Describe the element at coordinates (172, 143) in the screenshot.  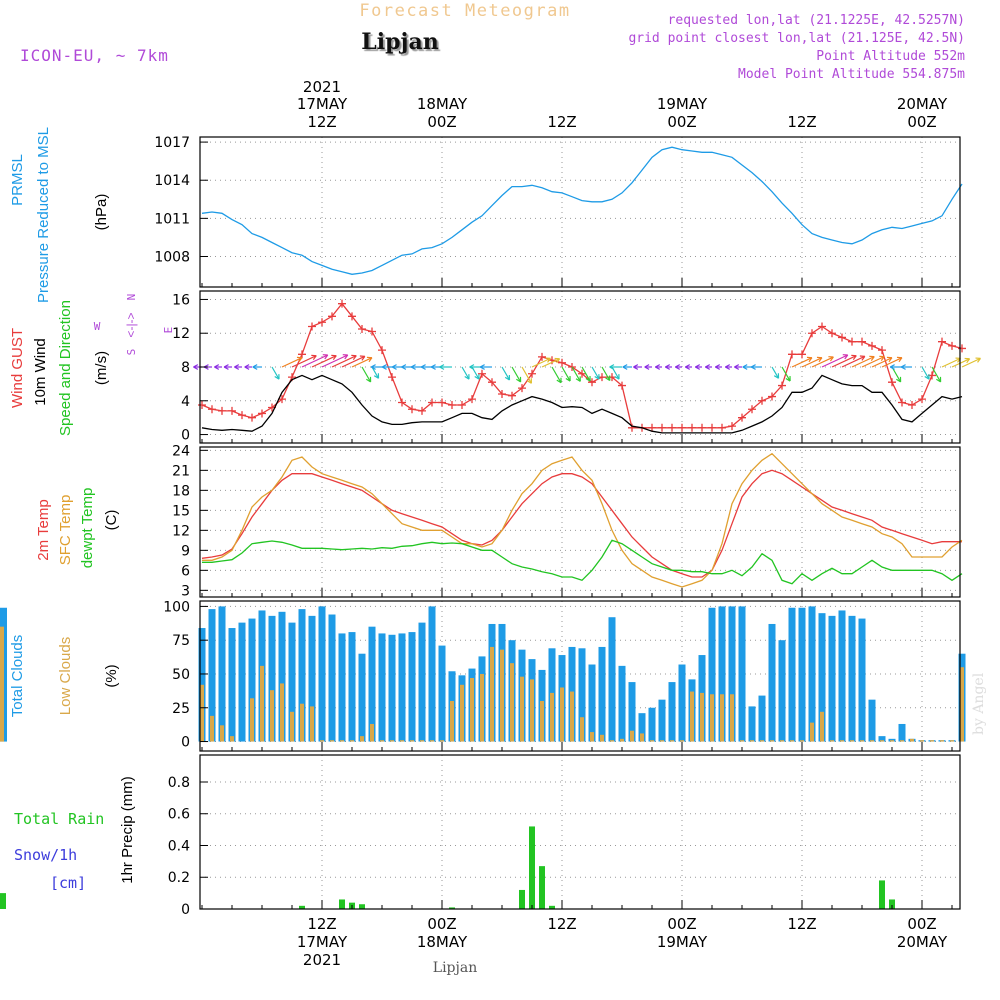
I see `y-tick-label: 1017` at that location.